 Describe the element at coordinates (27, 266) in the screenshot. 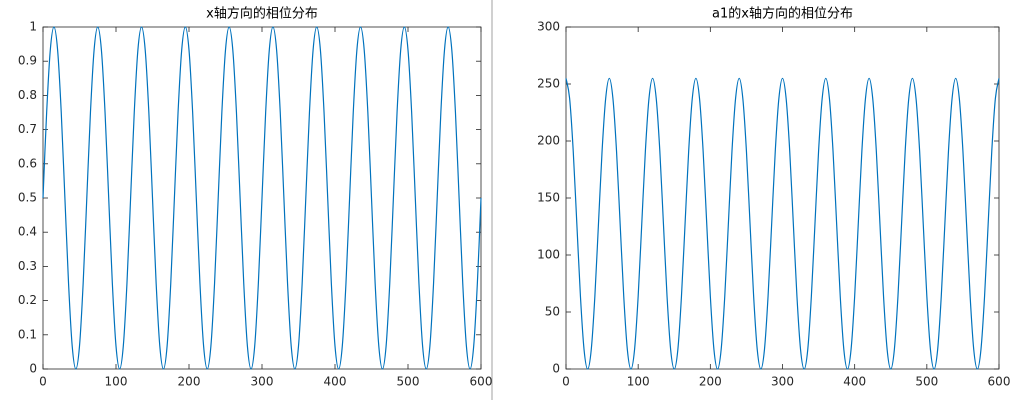

I see `y-tick-label: 0.3` at that location.